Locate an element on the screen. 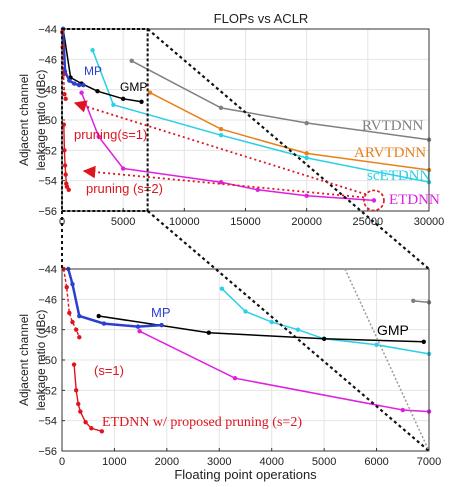 The image size is (474, 487). chart-title: FLOPs vs ACLR is located at coordinates (261, 18).